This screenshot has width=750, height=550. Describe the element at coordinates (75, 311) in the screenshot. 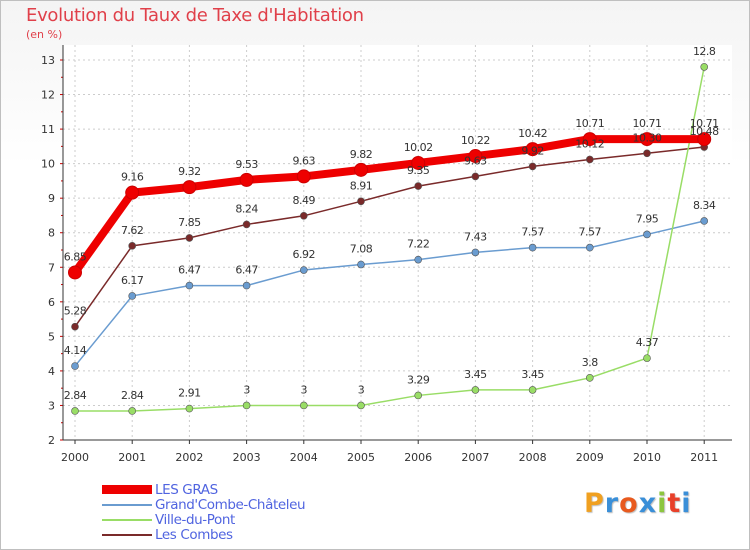

I see `data-label-les-combes: 5.28` at that location.